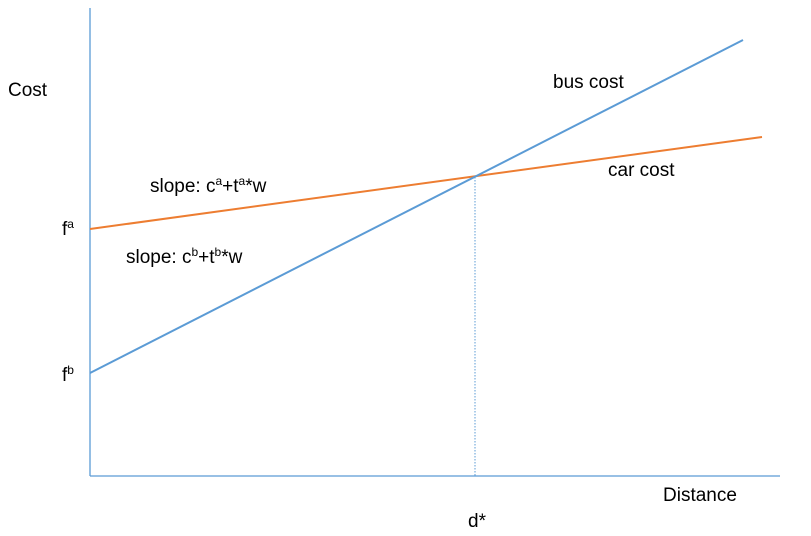 The width and height of the screenshot is (811, 536). Describe the element at coordinates (588, 82) in the screenshot. I see `bus-cost-label: bus cost` at that location.